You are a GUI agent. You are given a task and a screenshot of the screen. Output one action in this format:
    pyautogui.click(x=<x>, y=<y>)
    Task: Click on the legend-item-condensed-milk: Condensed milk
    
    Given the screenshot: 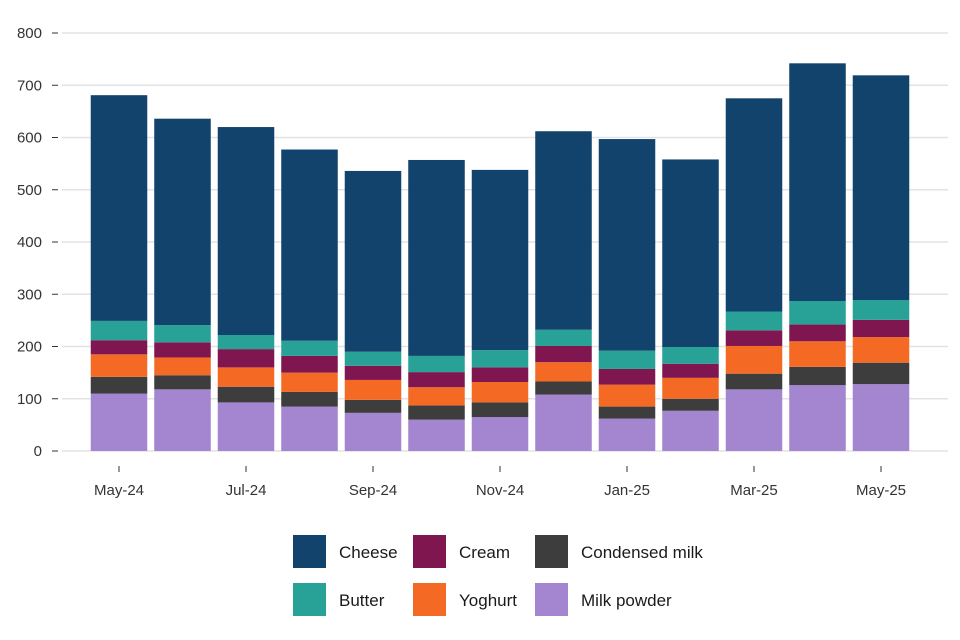 What is the action you would take?
    pyautogui.click(x=619, y=551)
    